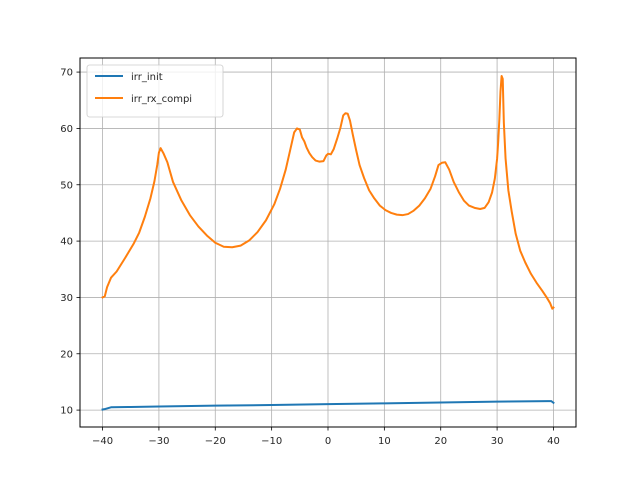 The width and height of the screenshot is (640, 480). What do you see at coordinates (102, 441) in the screenshot?
I see `x-tick-label: −40` at bounding box center [102, 441].